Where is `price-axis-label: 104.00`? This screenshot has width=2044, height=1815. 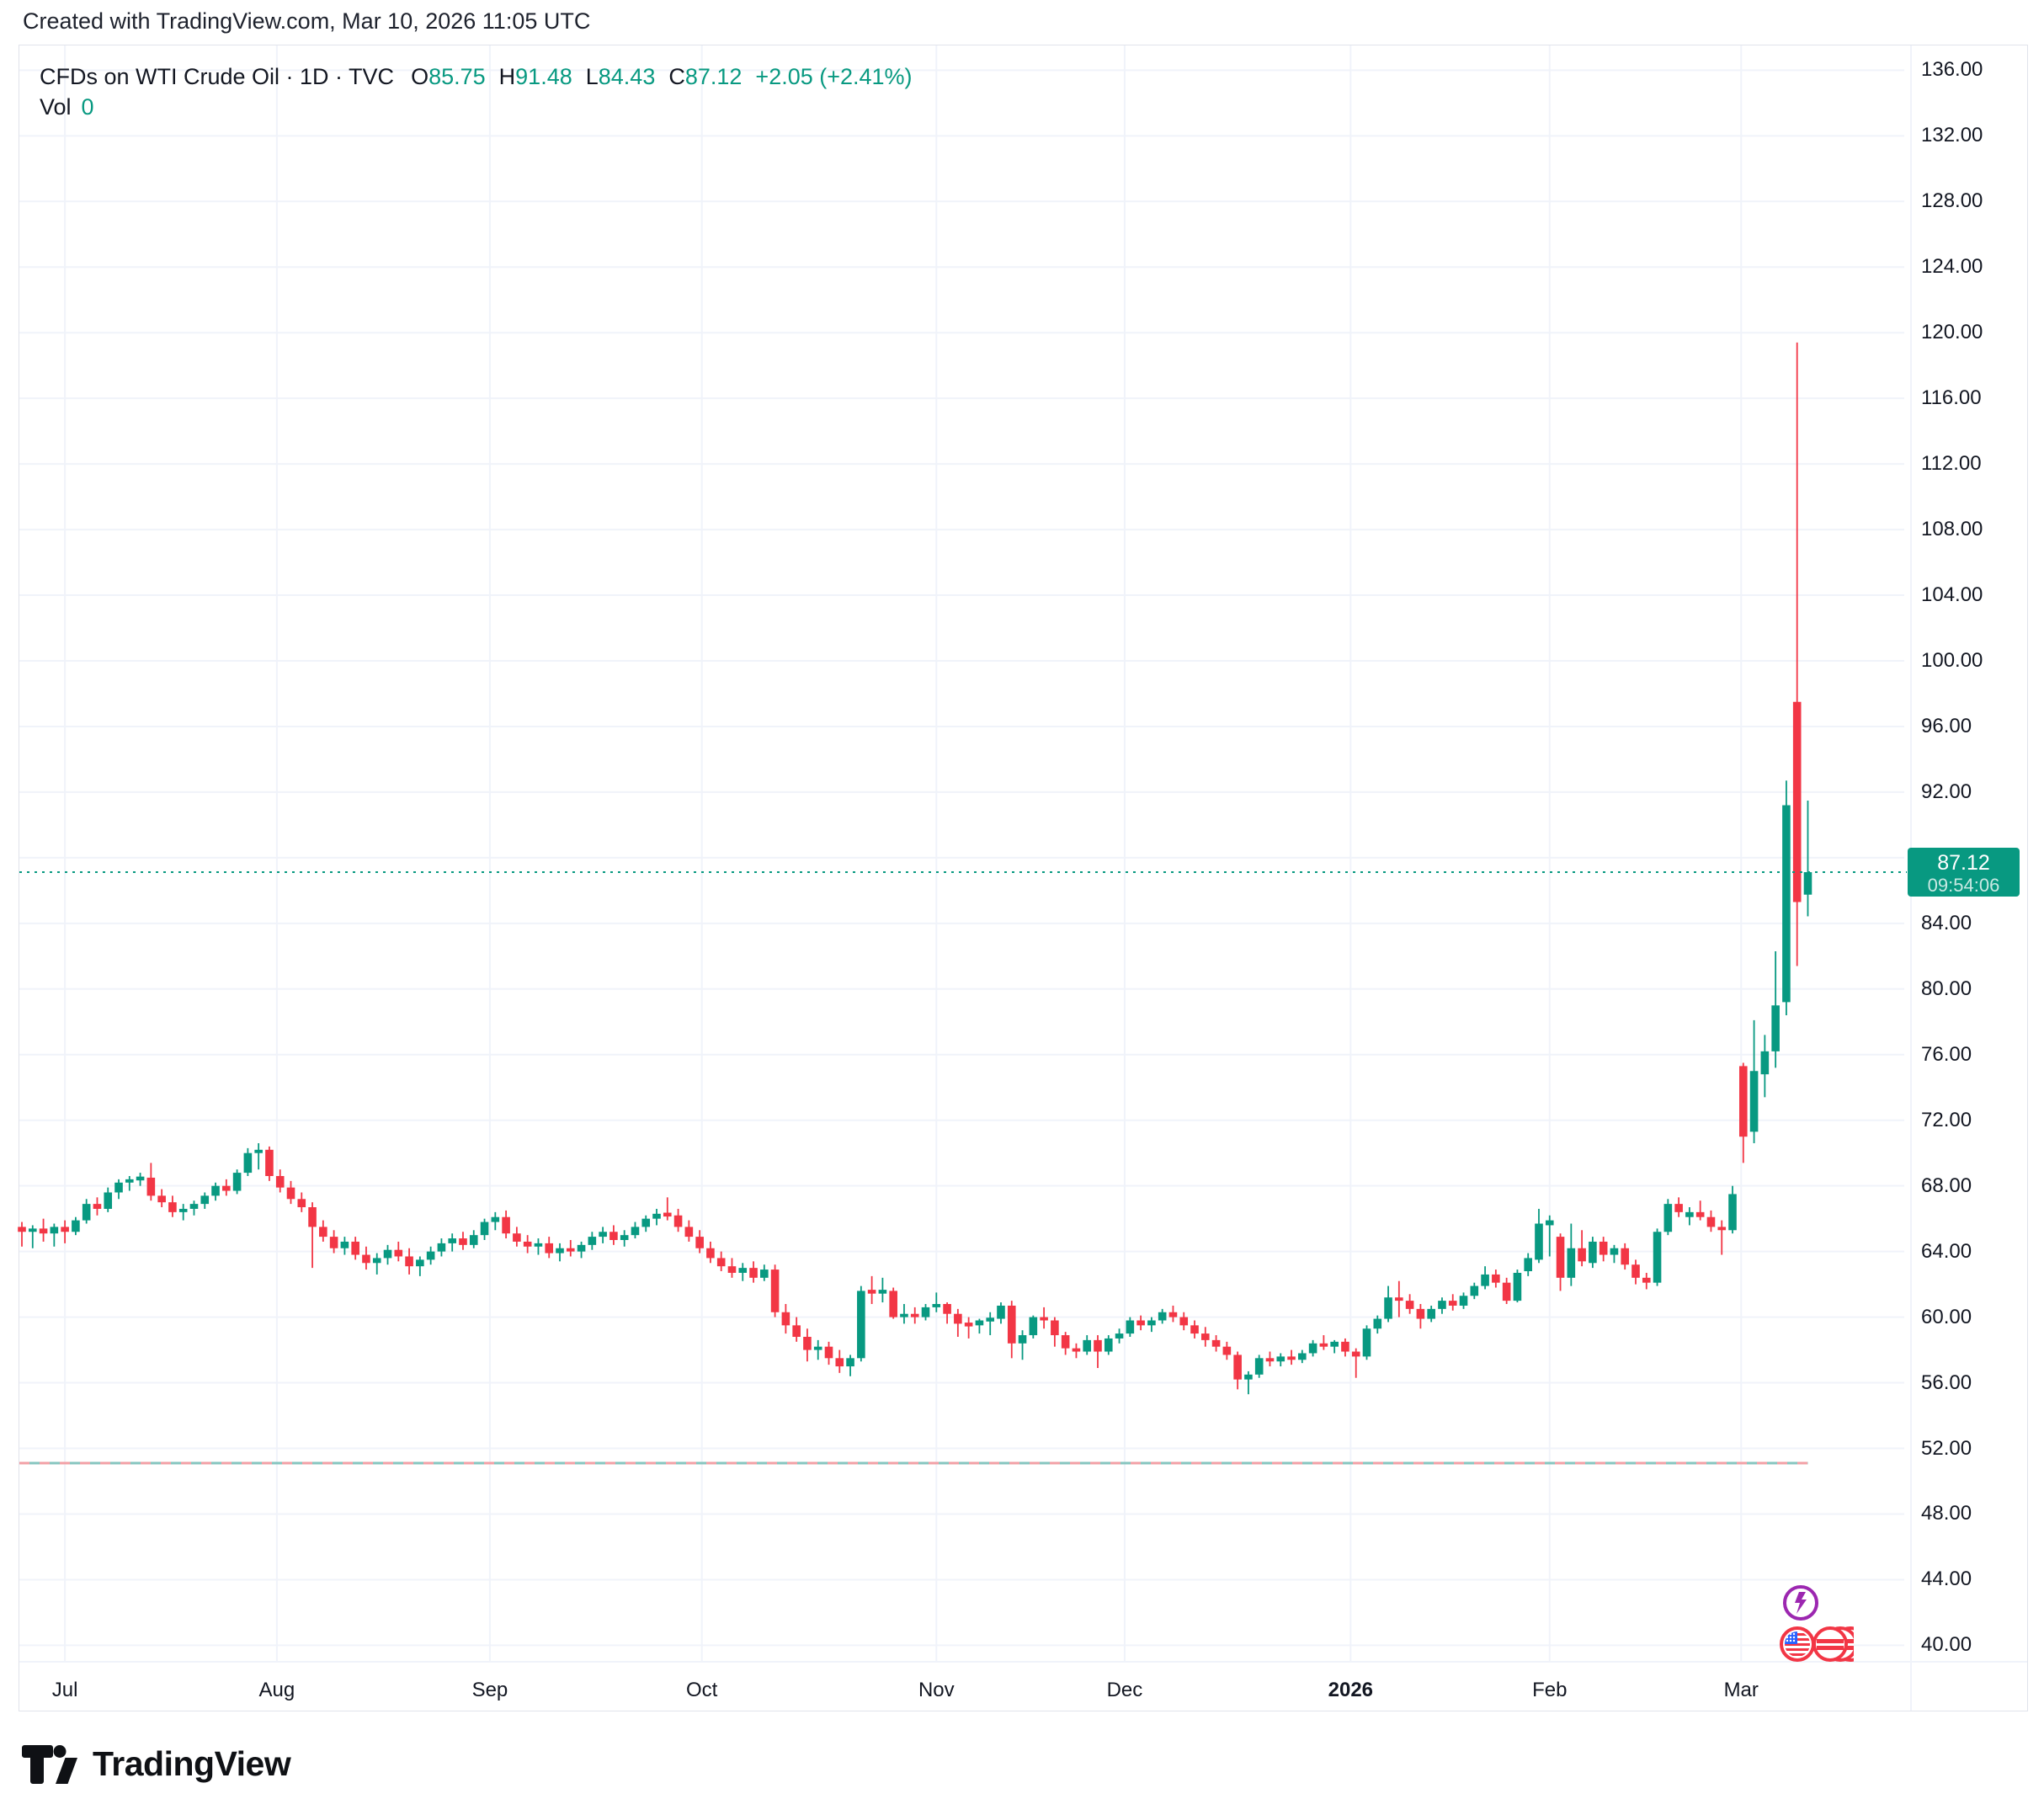
price-axis-label: 104.00 is located at coordinates (1952, 595).